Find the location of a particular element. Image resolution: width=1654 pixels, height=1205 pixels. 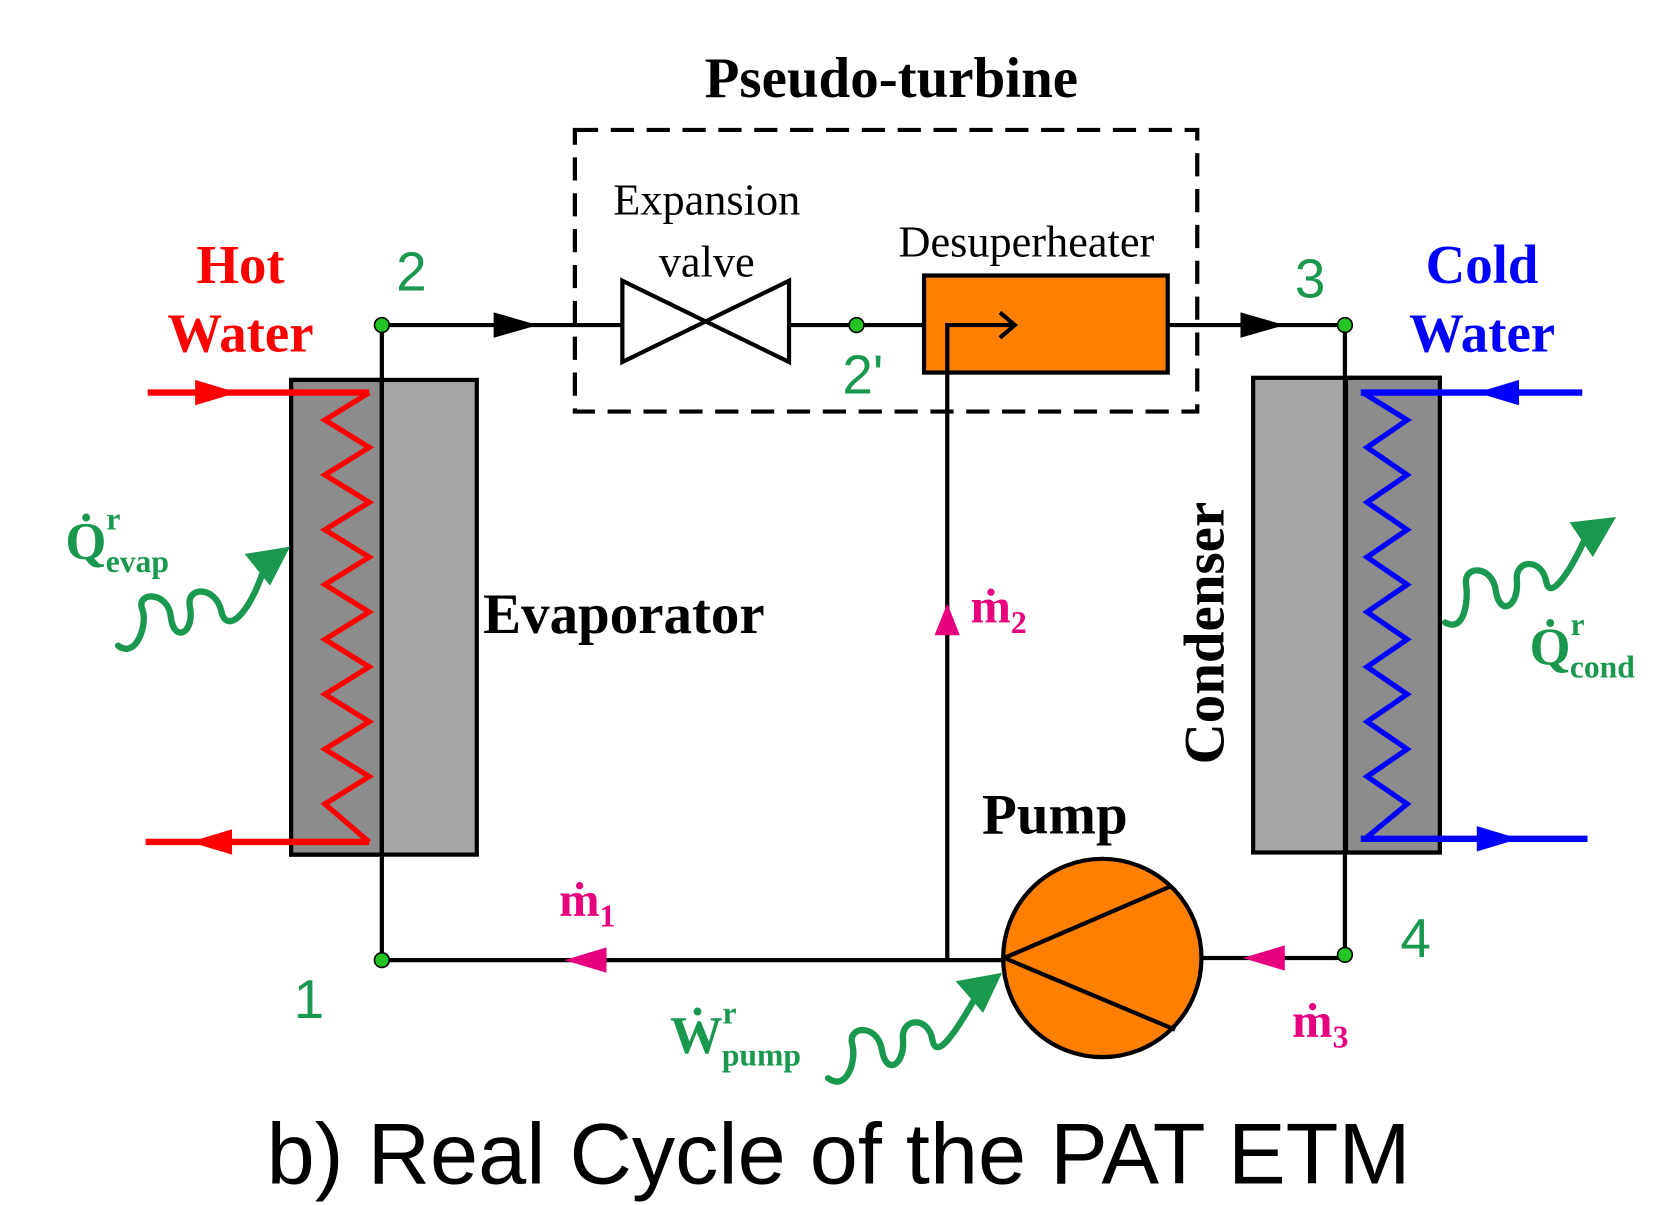

energy-label: Q̇r cond is located at coordinates (1583, 645).